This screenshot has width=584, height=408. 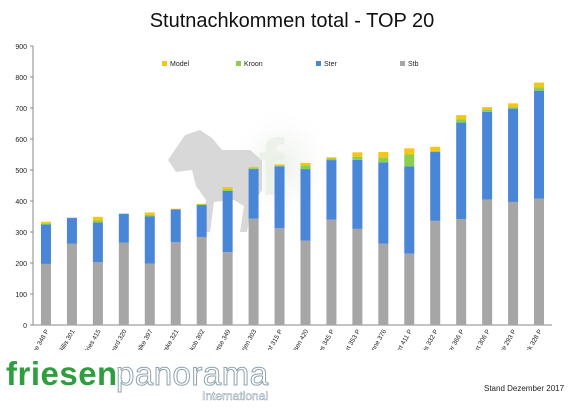 What do you see at coordinates (21, 202) in the screenshot?
I see `y-tick-label: 400` at bounding box center [21, 202].